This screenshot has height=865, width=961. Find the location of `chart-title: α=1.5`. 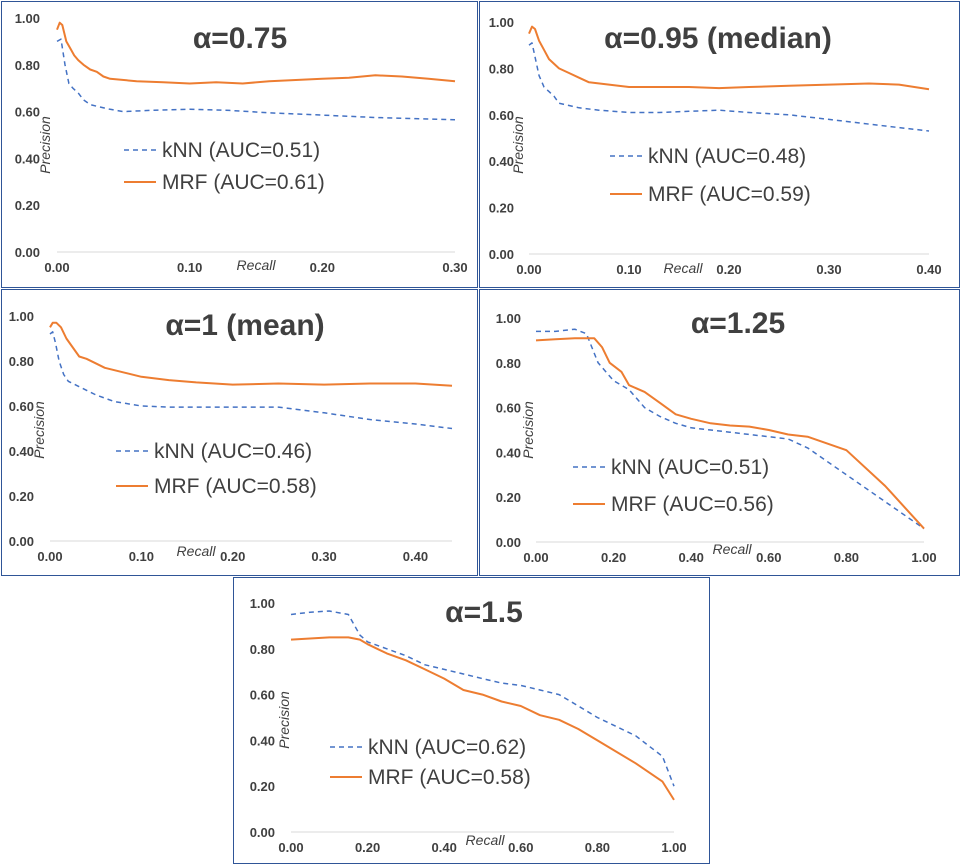

chart-title: α=1.5 is located at coordinates (484, 612).